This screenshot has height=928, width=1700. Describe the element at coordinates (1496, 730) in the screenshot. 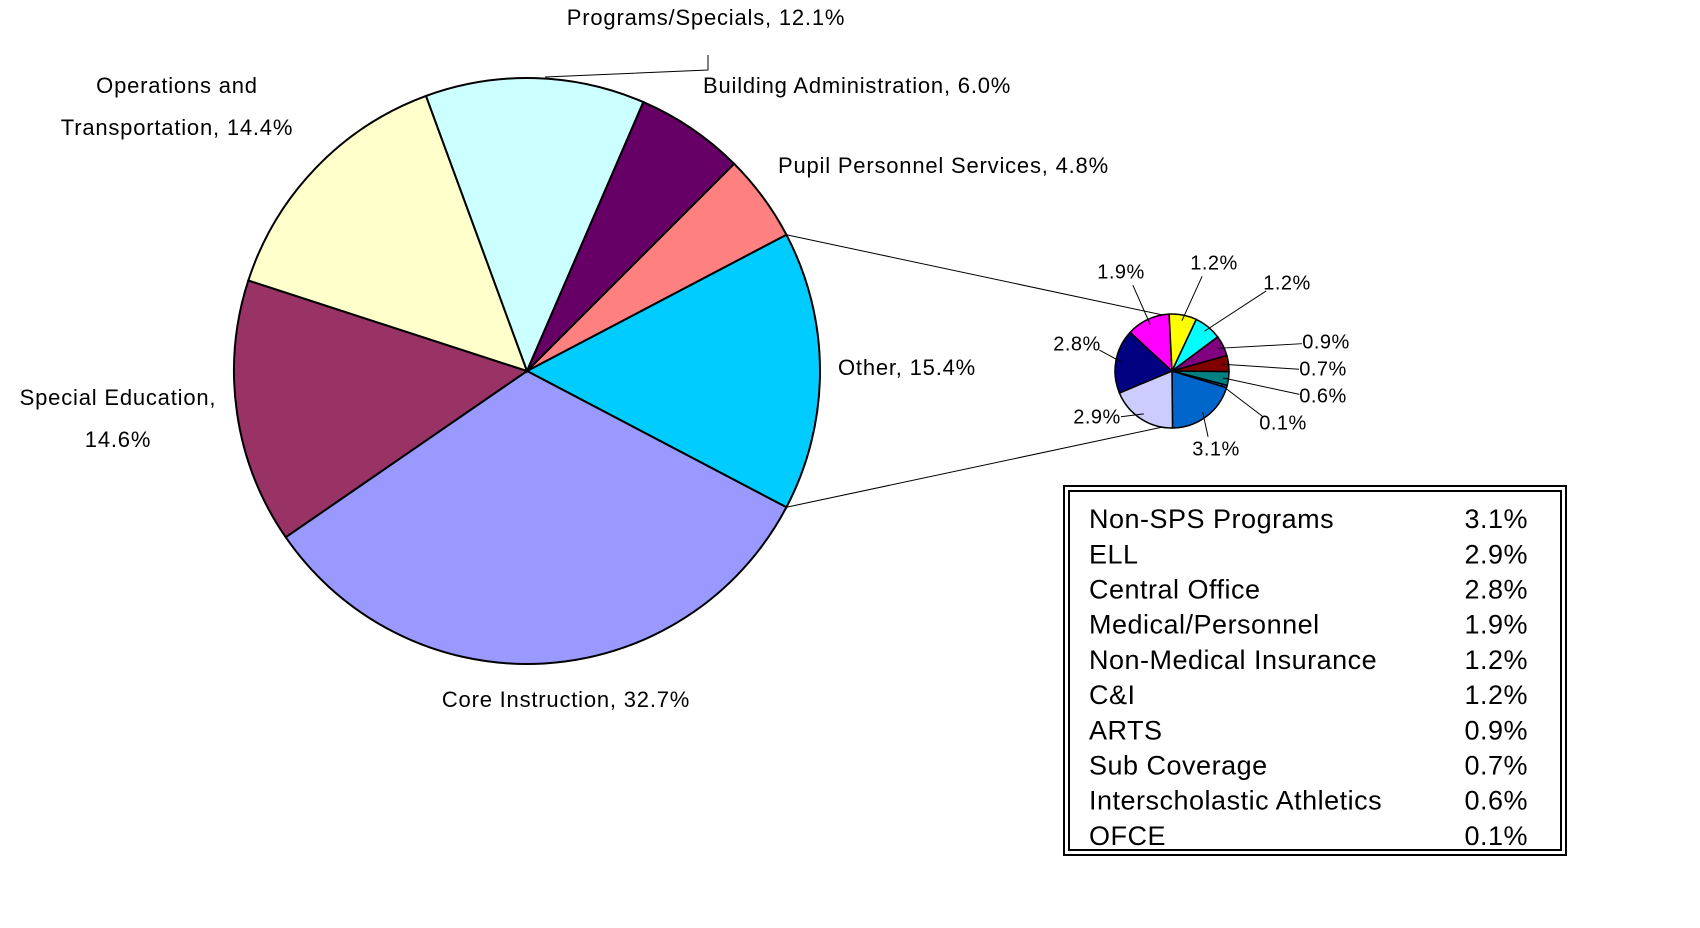

I see `table-value: 0.9%` at that location.